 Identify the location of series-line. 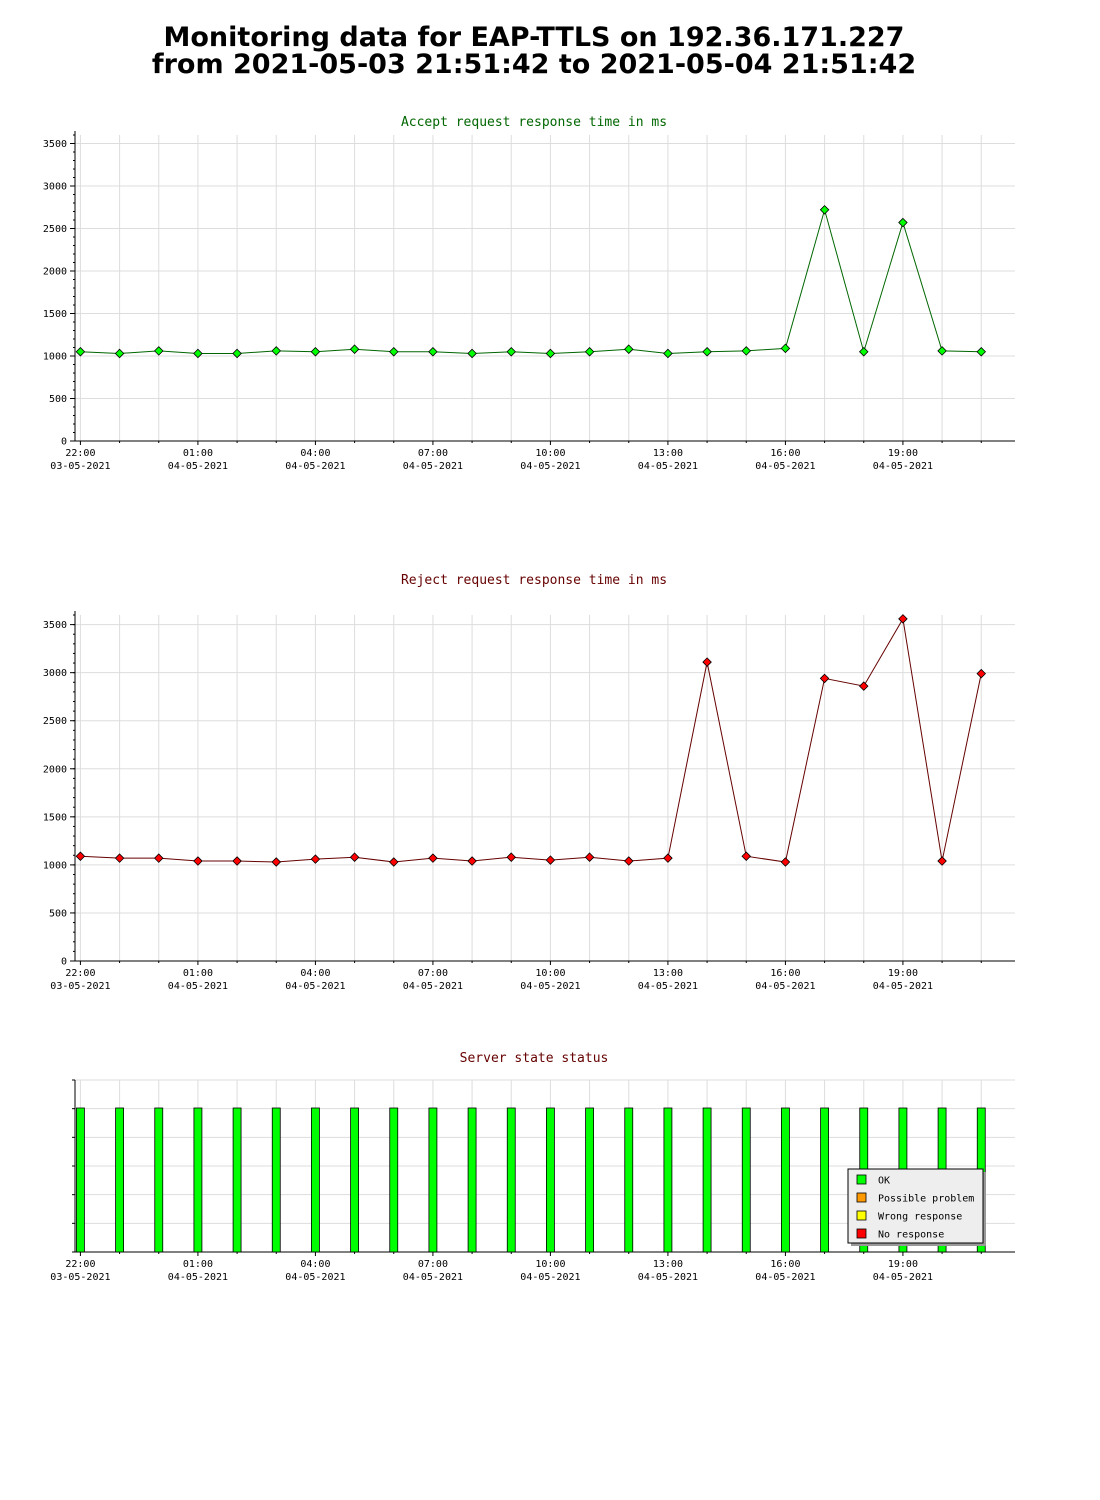
(531, 740).